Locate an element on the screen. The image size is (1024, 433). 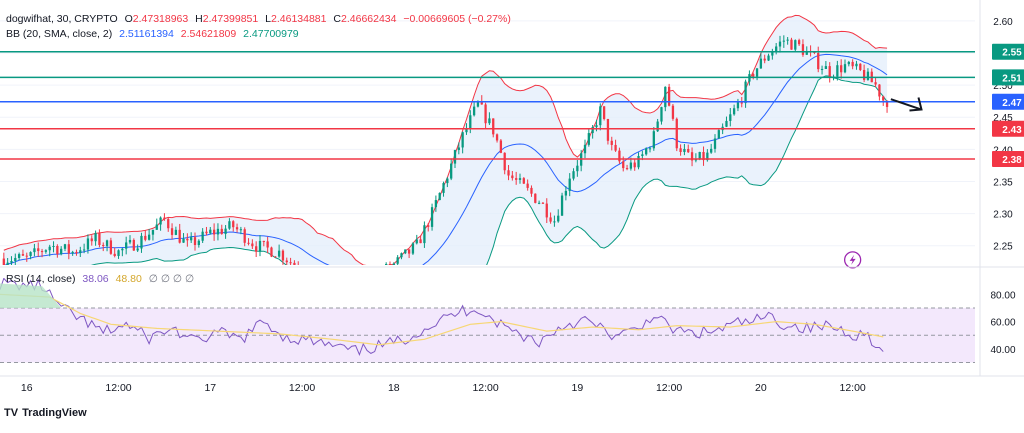
time-tick-label: 20 is located at coordinates (761, 388).